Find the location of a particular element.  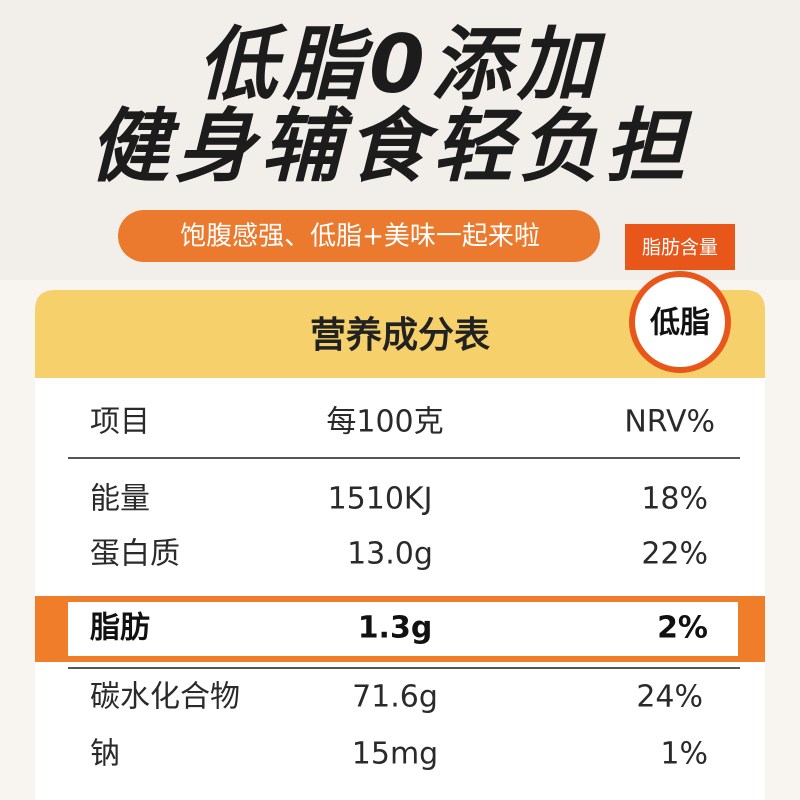

badge-top is located at coordinates (680, 247).